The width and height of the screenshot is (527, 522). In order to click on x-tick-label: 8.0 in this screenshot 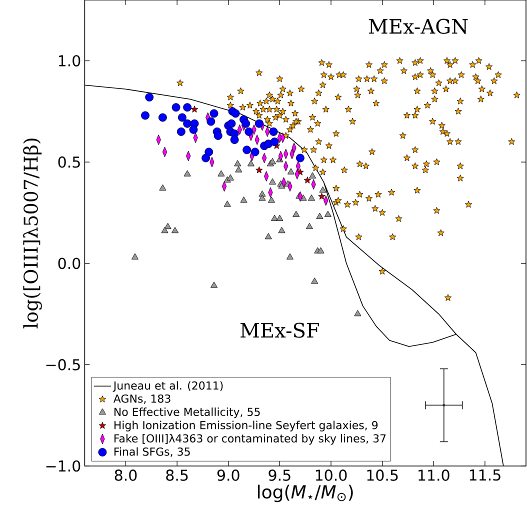, I will do `click(125, 475)`.